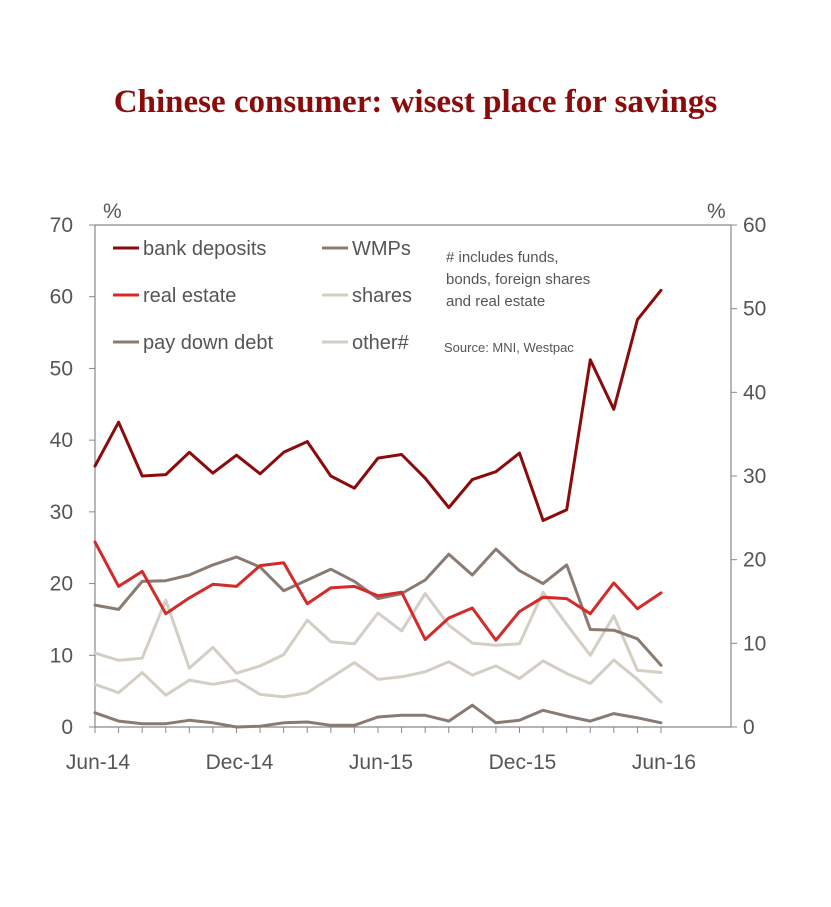 Image resolution: width=831 pixels, height=907 pixels. I want to click on footnote-line: # includes funds,, so click(502, 257).